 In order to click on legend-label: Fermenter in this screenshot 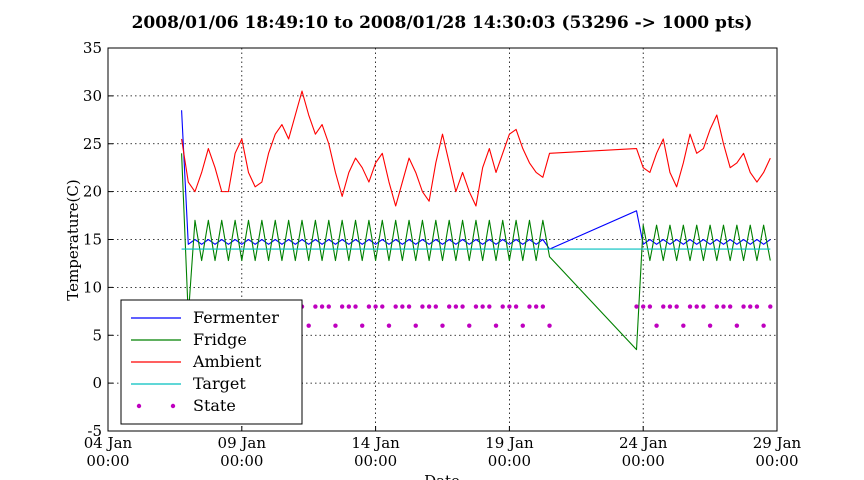, I will do `click(236, 317)`.